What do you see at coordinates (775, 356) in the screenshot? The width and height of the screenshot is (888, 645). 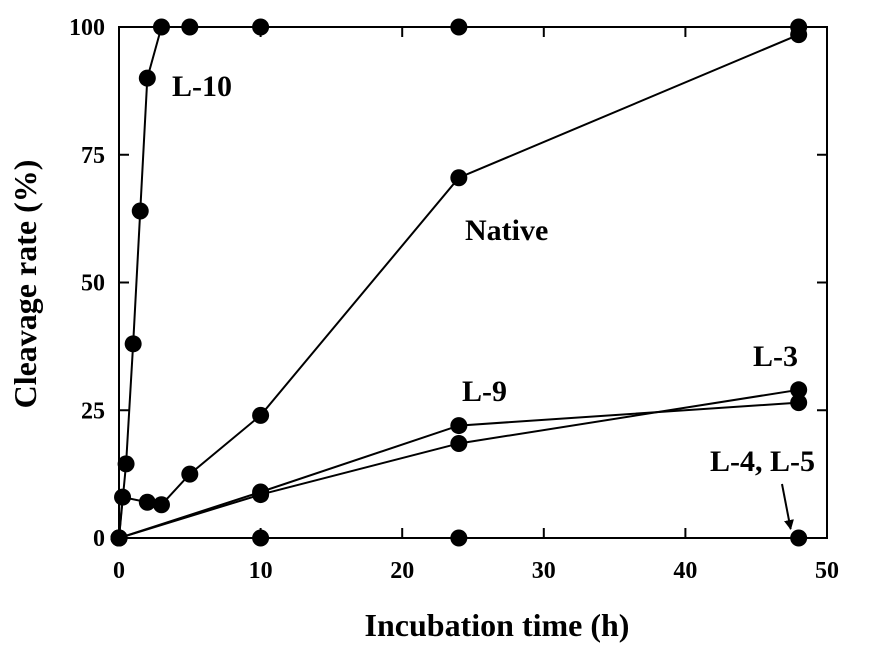 I see `series-label-l-3: L-3` at bounding box center [775, 356].